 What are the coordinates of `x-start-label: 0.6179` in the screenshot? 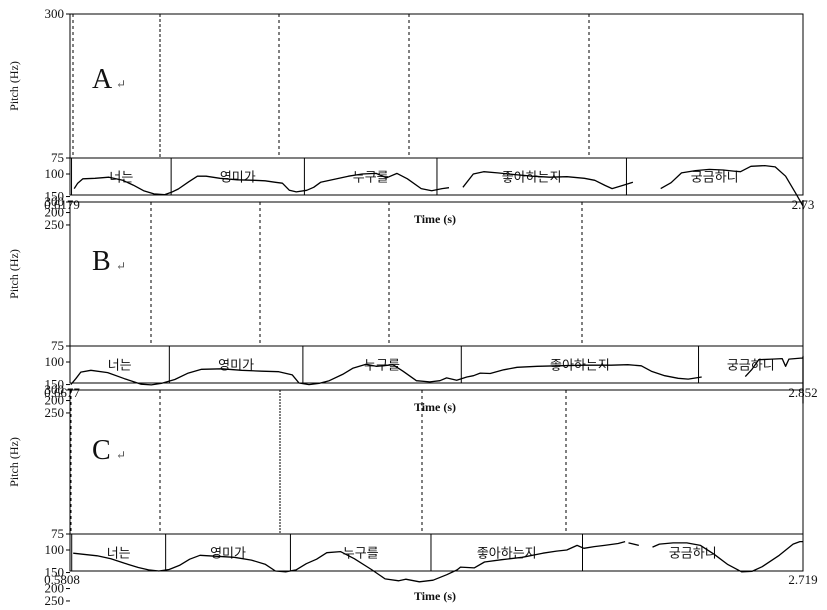 It's located at (62, 204).